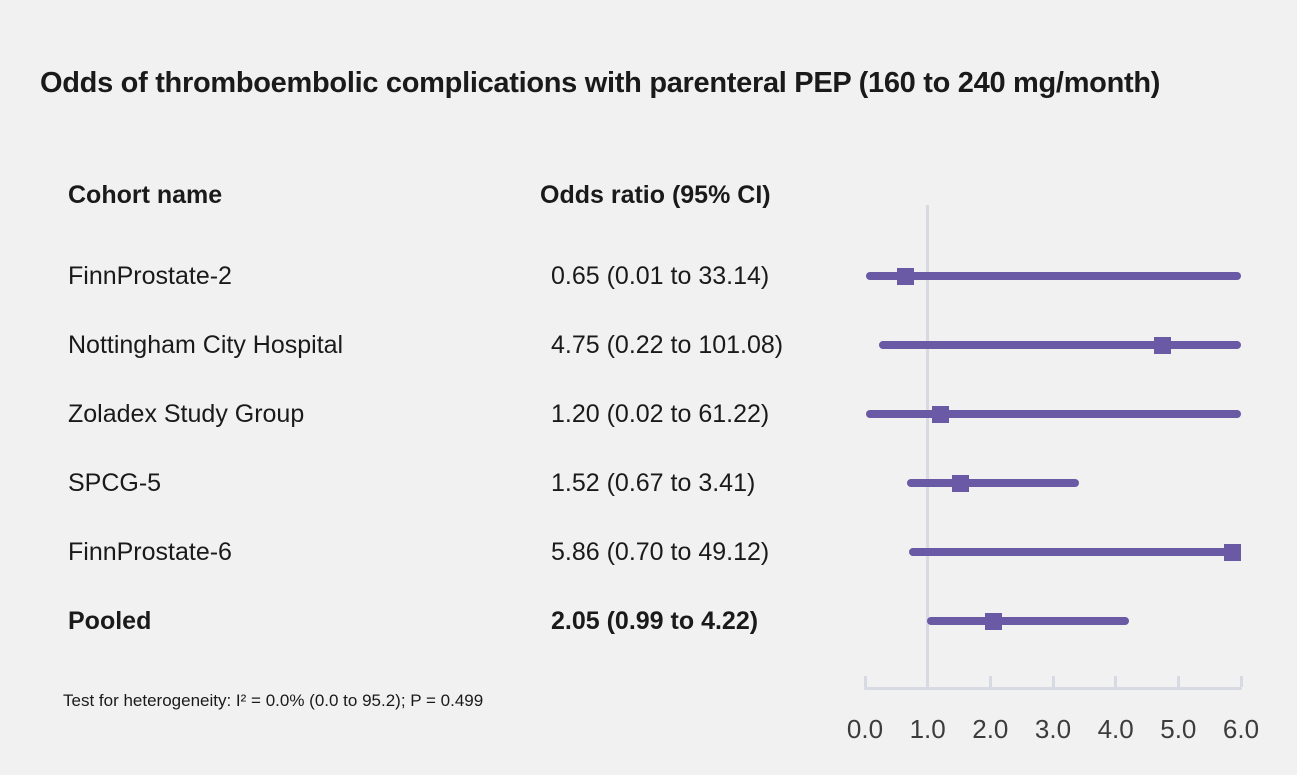  Describe the element at coordinates (1053, 729) in the screenshot. I see `x-axis-tick-label: 3.0` at that location.